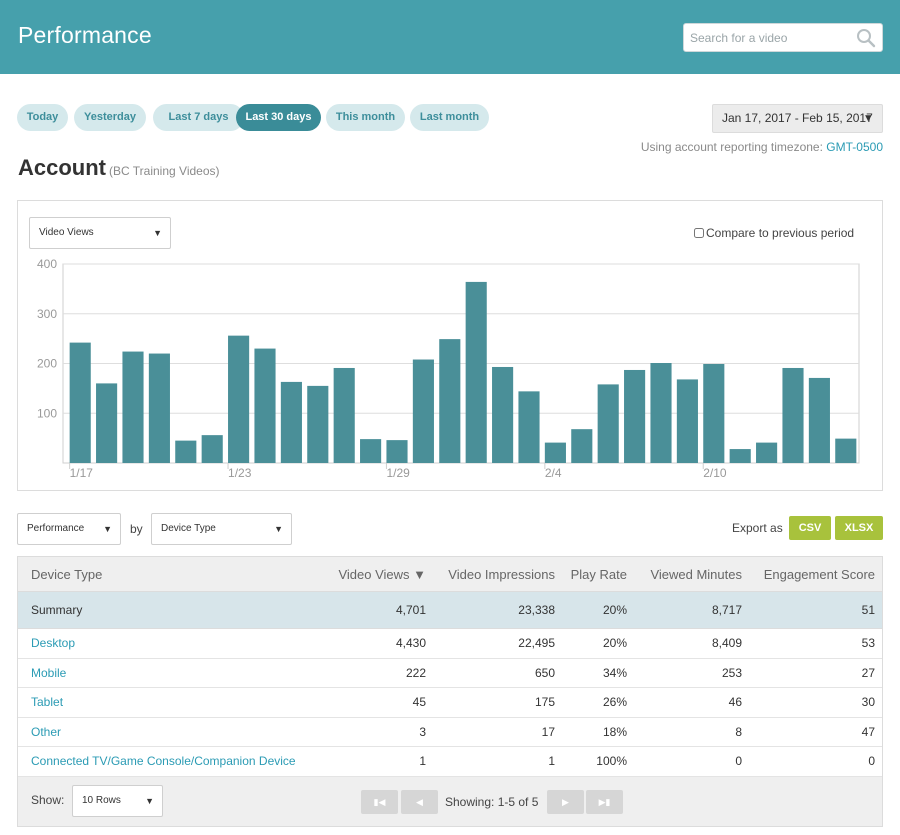  What do you see at coordinates (726, 610) in the screenshot?
I see `summary-viewed-minutes: 8,717` at bounding box center [726, 610].